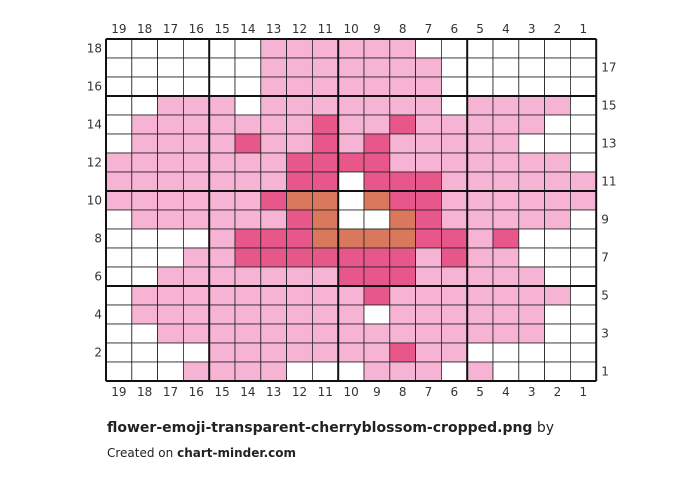 The image size is (699, 484). Describe the element at coordinates (605, 372) in the screenshot. I see `row-label-right: 1` at that location.